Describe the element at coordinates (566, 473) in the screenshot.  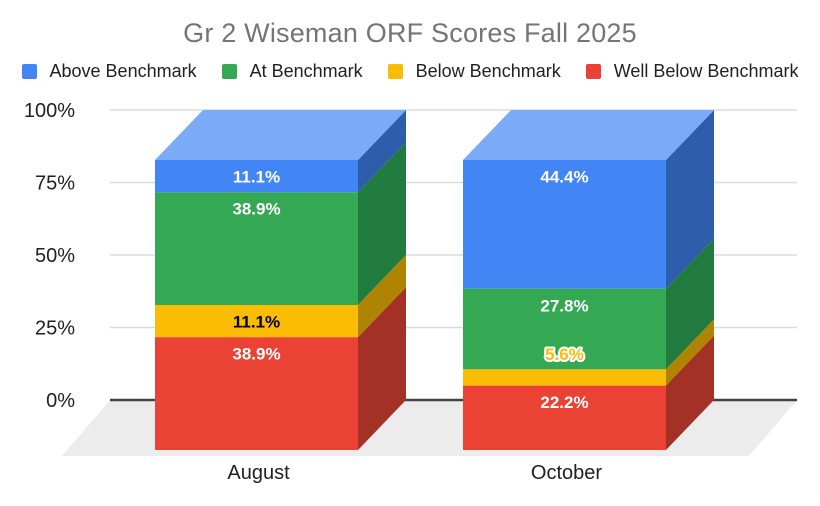
I see `x-category-label-october: October` at that location.